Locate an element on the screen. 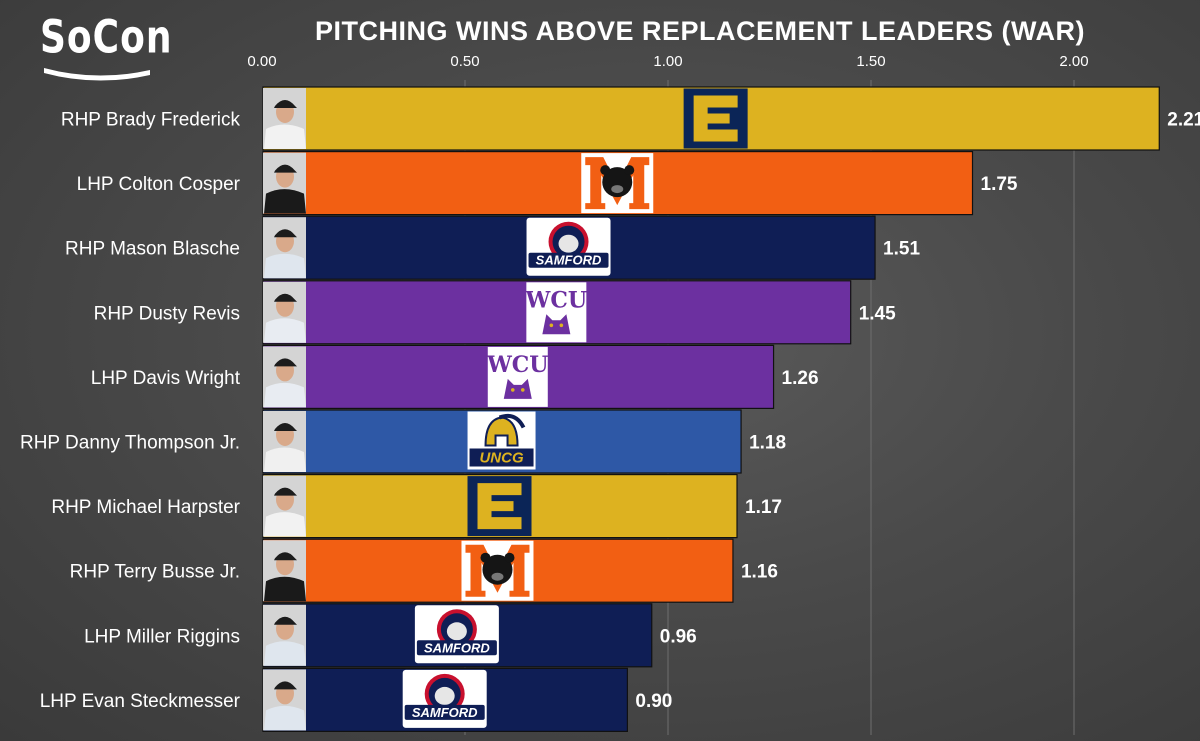  bar-row: WCU LHP Davis Wright 1.26 is located at coordinates (455, 376).